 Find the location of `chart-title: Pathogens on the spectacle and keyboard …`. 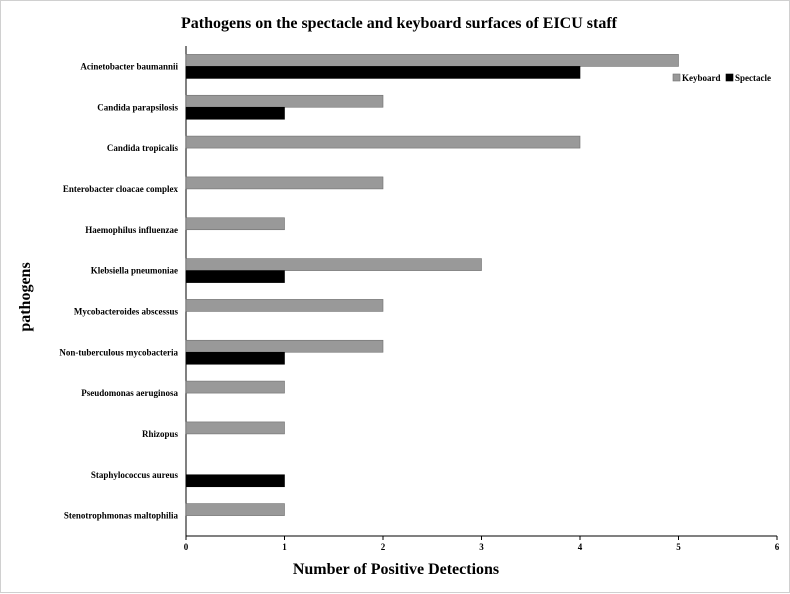

chart-title: Pathogens on the spectacle and keyboard … is located at coordinates (399, 23).